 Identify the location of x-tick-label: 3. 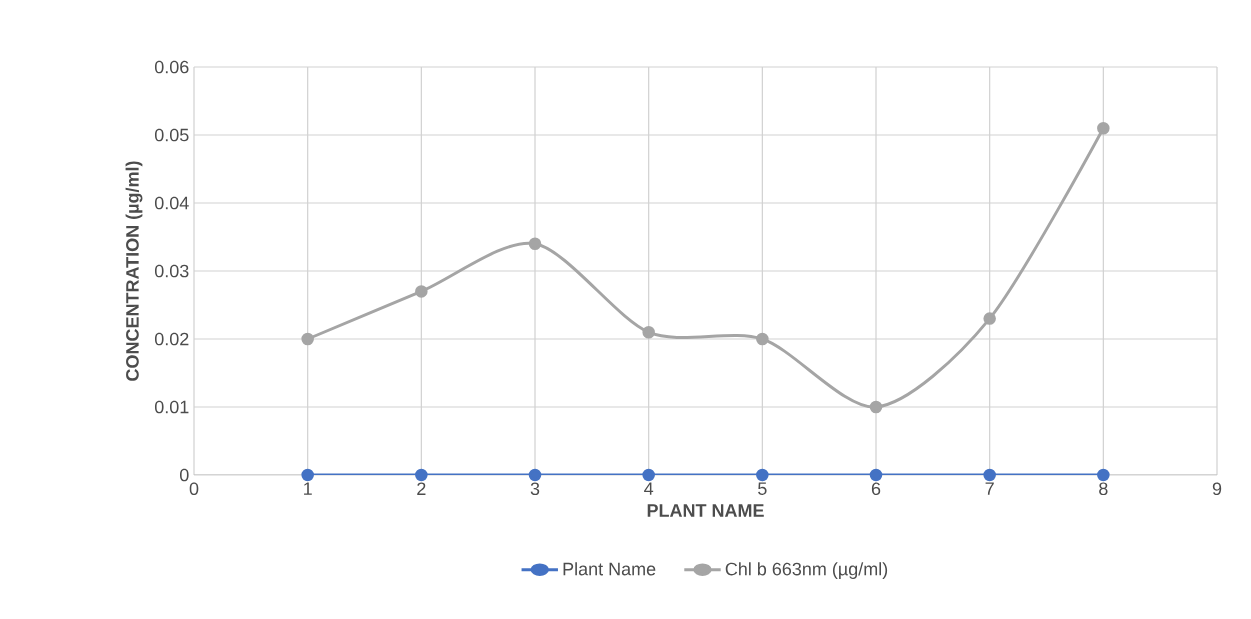
(535, 489).